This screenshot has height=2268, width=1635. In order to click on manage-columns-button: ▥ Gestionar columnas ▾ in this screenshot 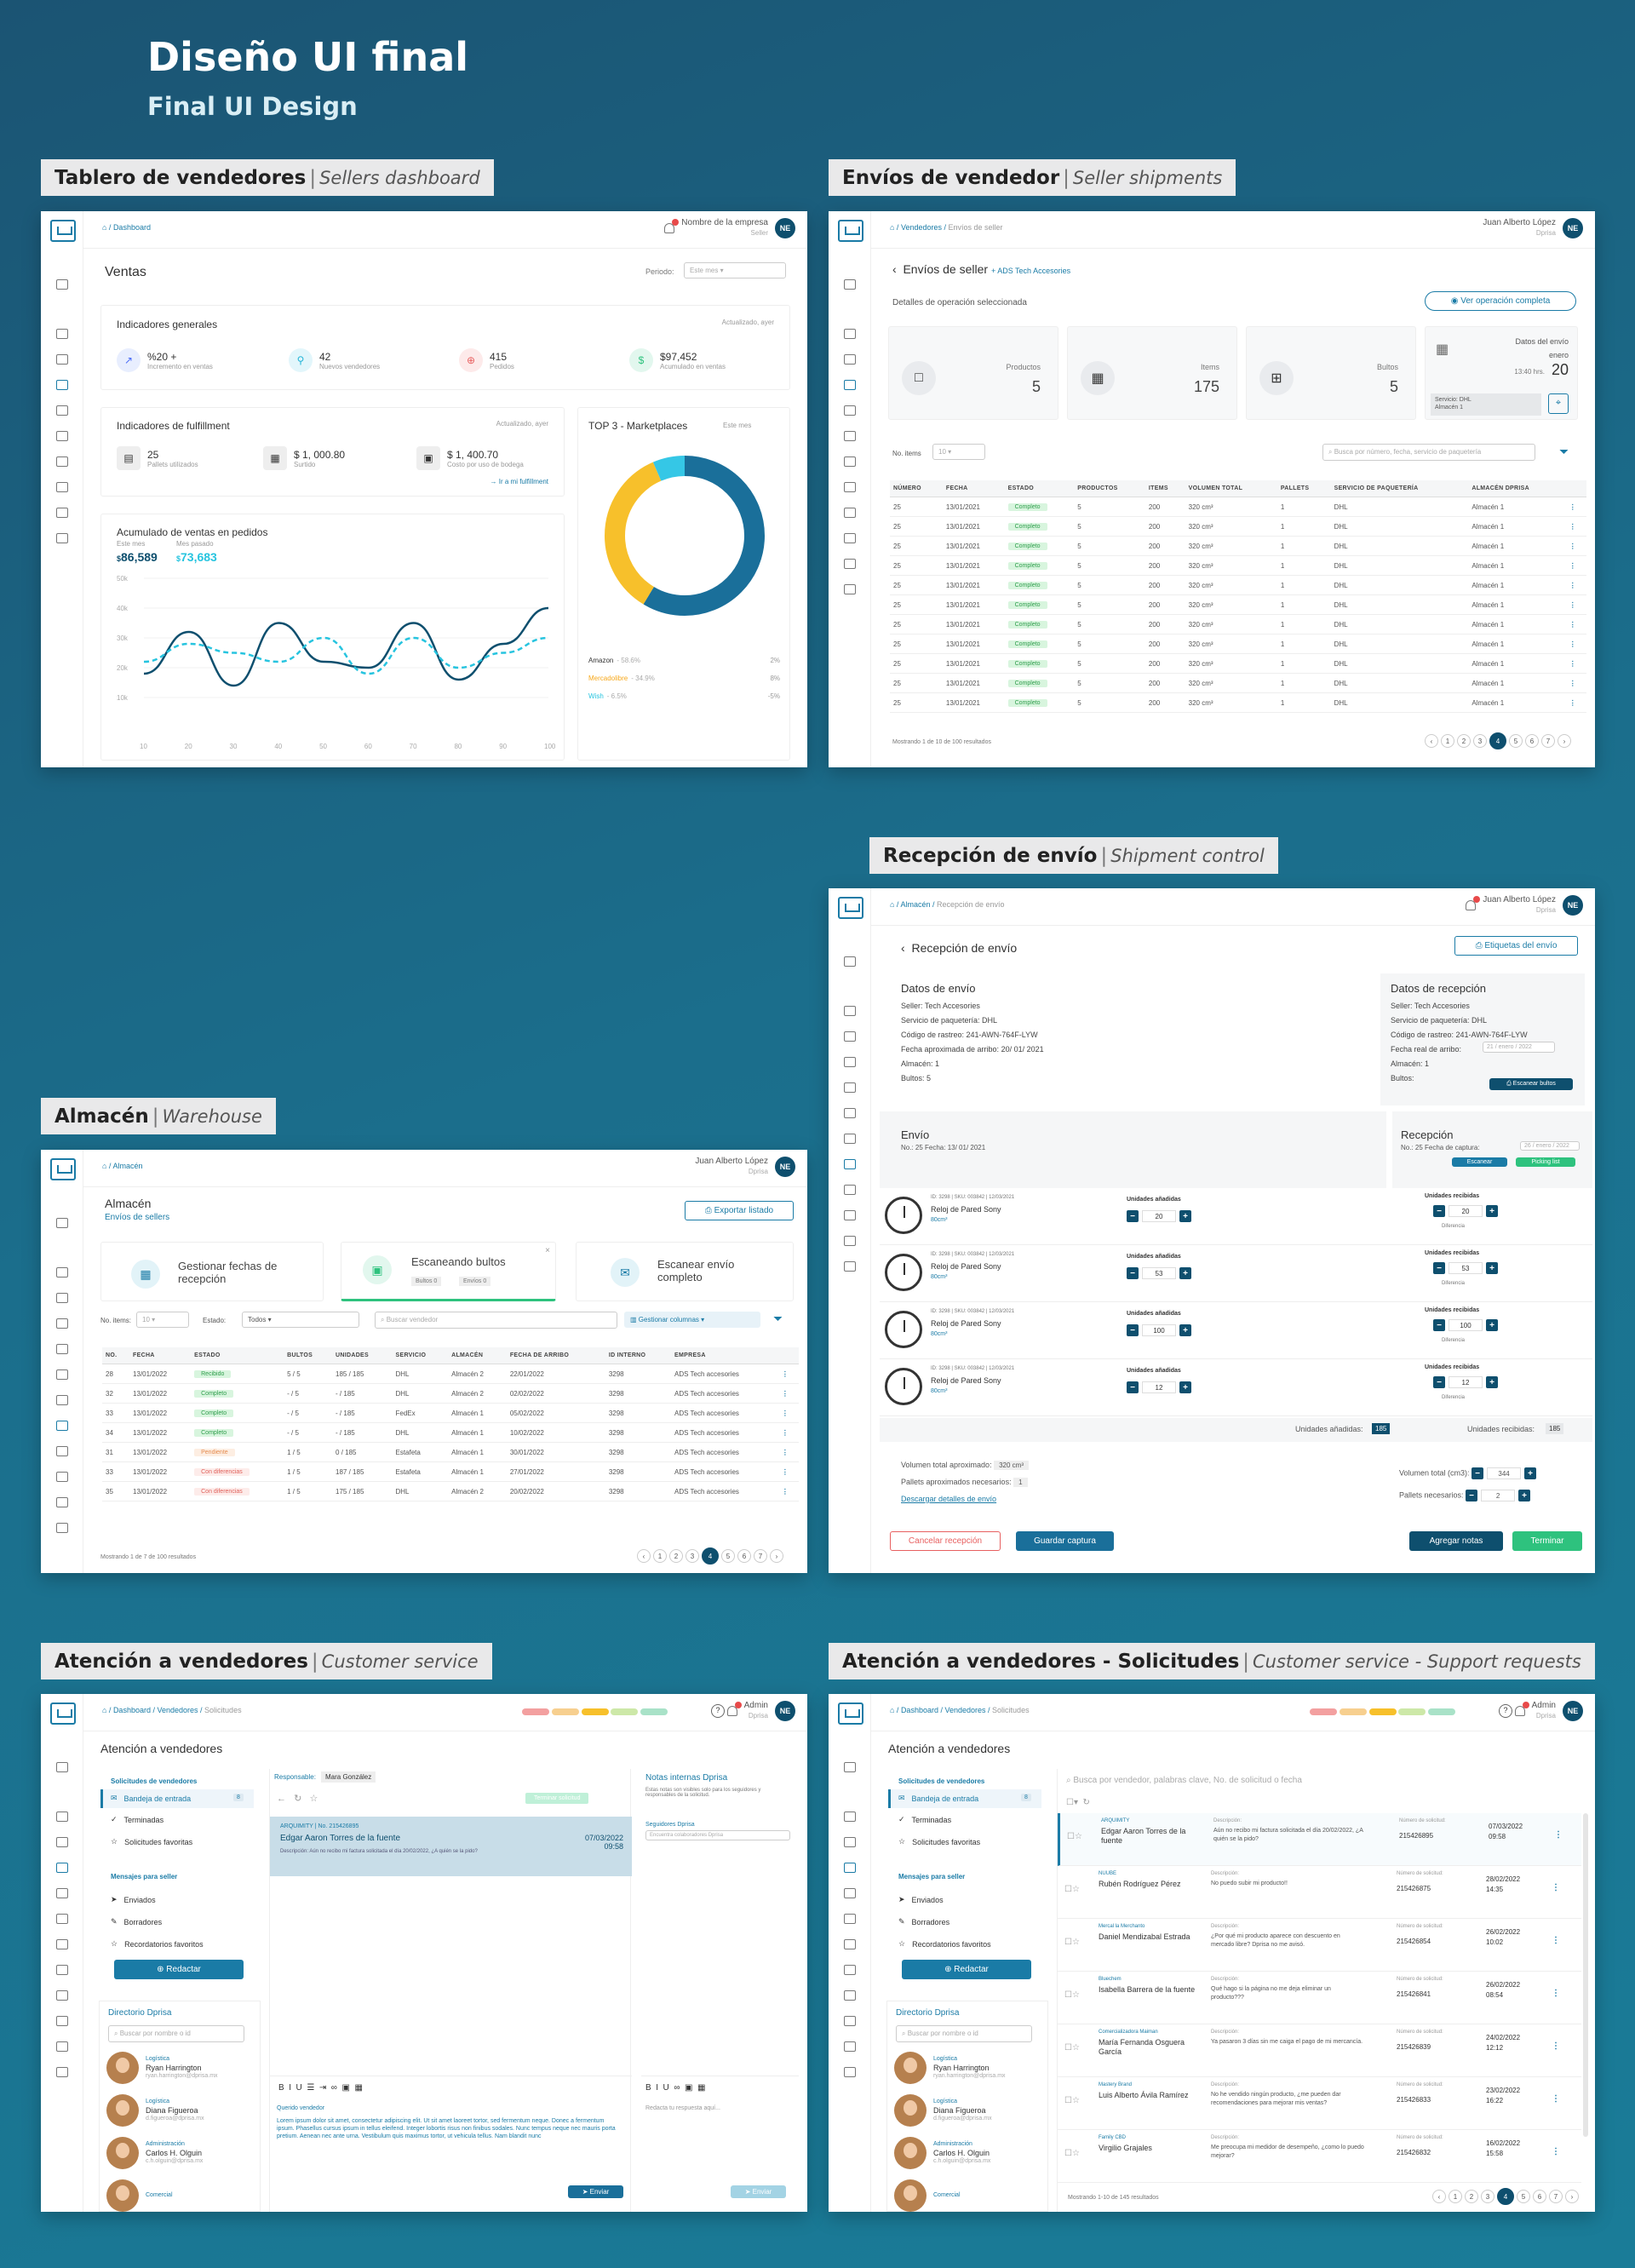, I will do `click(692, 1320)`.